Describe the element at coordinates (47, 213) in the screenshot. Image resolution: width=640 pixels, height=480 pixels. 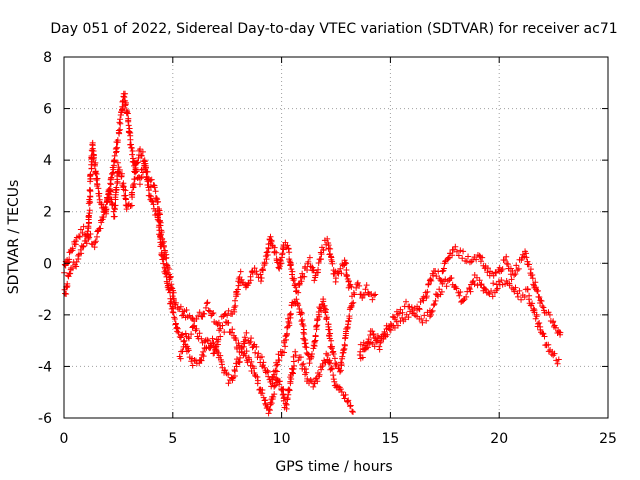
I see `y-tick-label: 2` at that location.